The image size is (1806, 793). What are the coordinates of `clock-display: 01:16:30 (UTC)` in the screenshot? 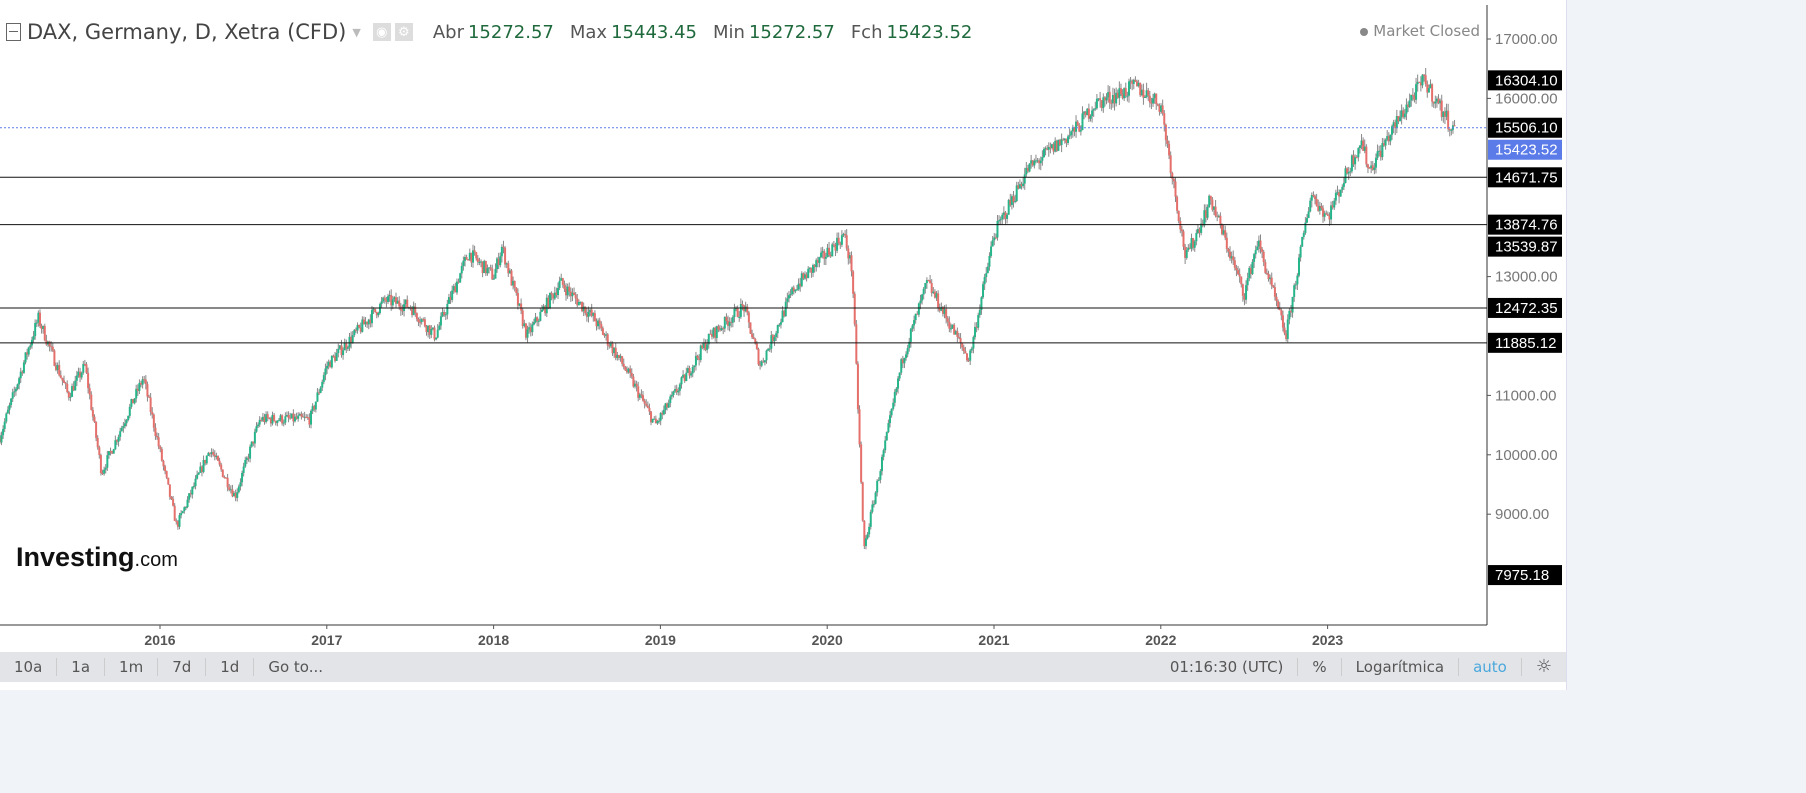 It's located at (1227, 667).